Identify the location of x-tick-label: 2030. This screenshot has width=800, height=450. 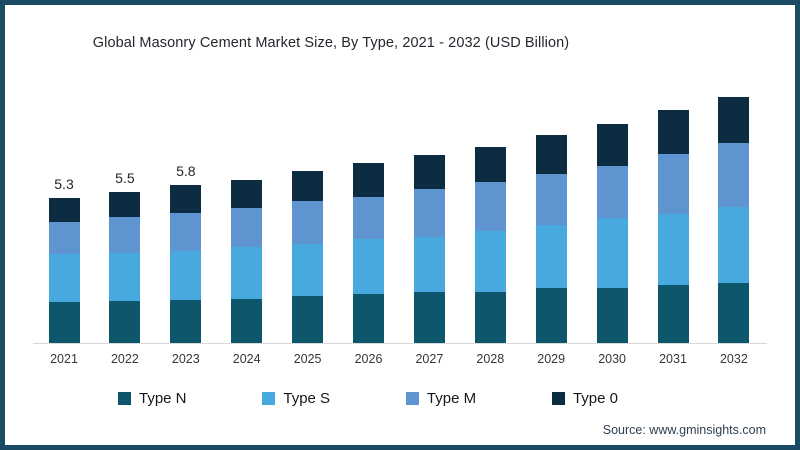
(612, 359).